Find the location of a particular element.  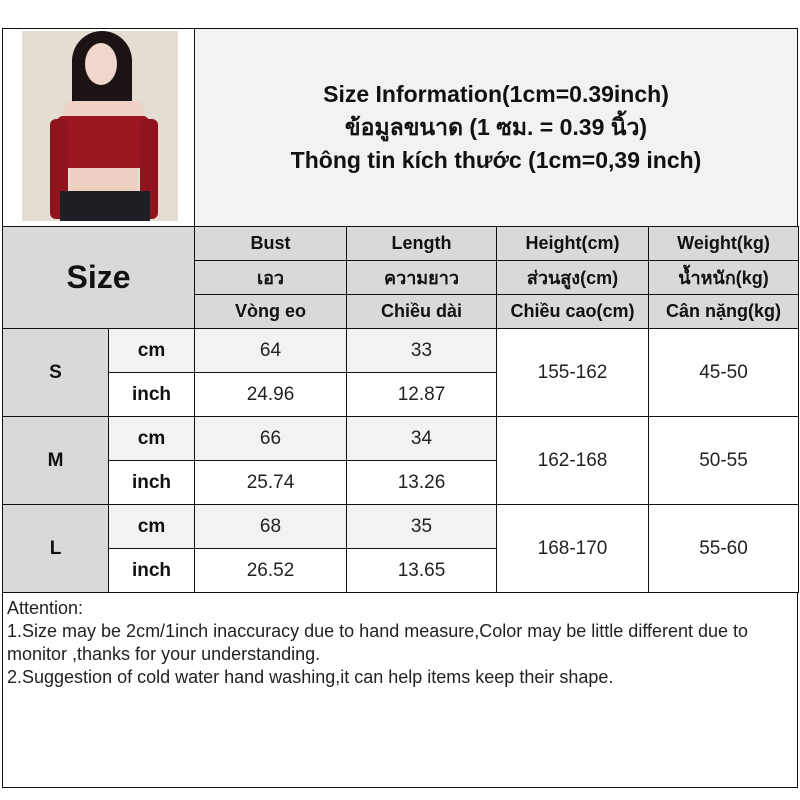

height-value: 168-170 is located at coordinates (572, 548).